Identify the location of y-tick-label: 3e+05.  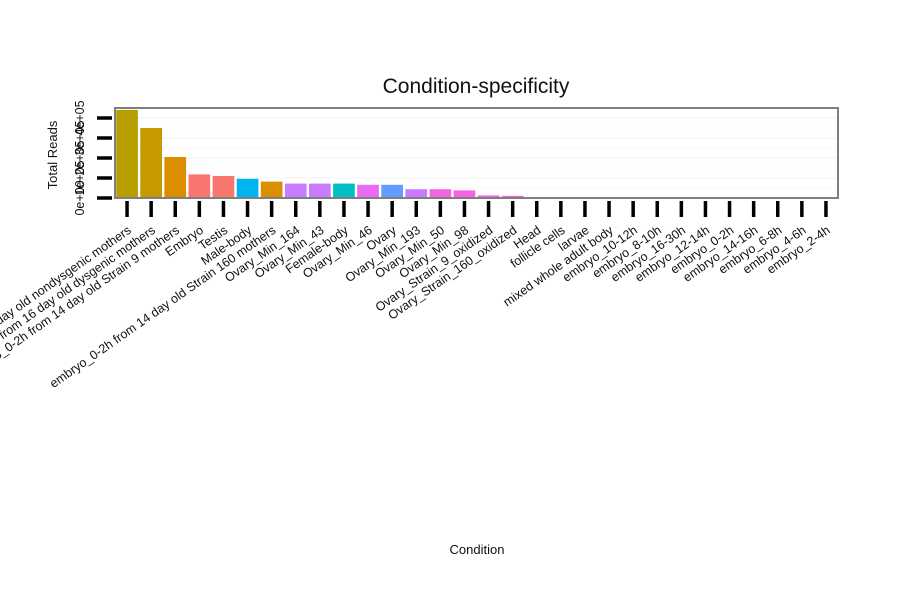
(80, 137).